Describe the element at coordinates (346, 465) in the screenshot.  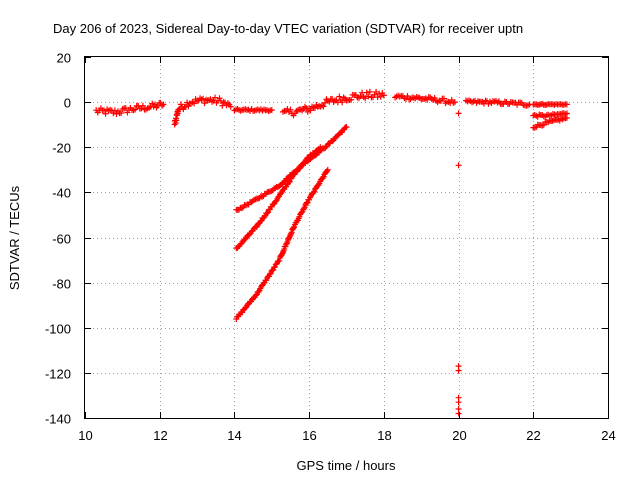
I see `x-axis-title: GPS time / hours` at that location.